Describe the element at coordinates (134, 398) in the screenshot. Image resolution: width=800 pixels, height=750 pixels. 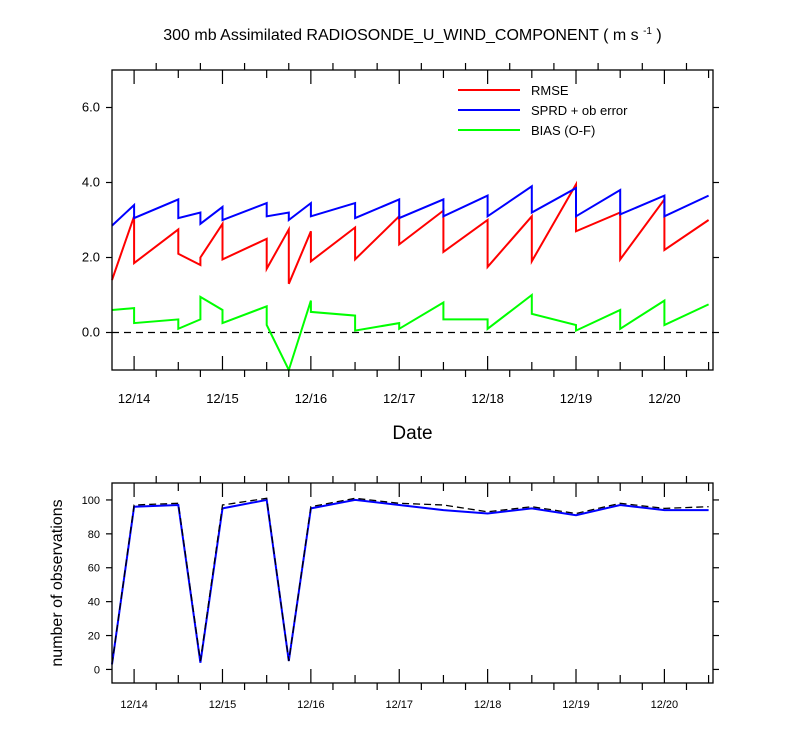
I see `top-x-tick-label: 12/14` at that location.